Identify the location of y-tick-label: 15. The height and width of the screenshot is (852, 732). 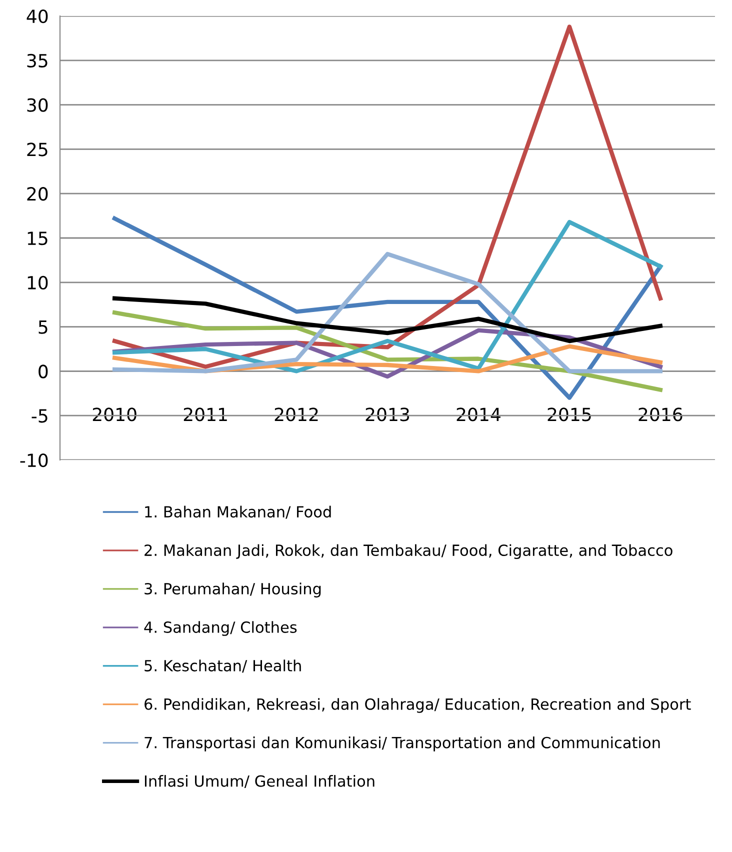
(38, 239).